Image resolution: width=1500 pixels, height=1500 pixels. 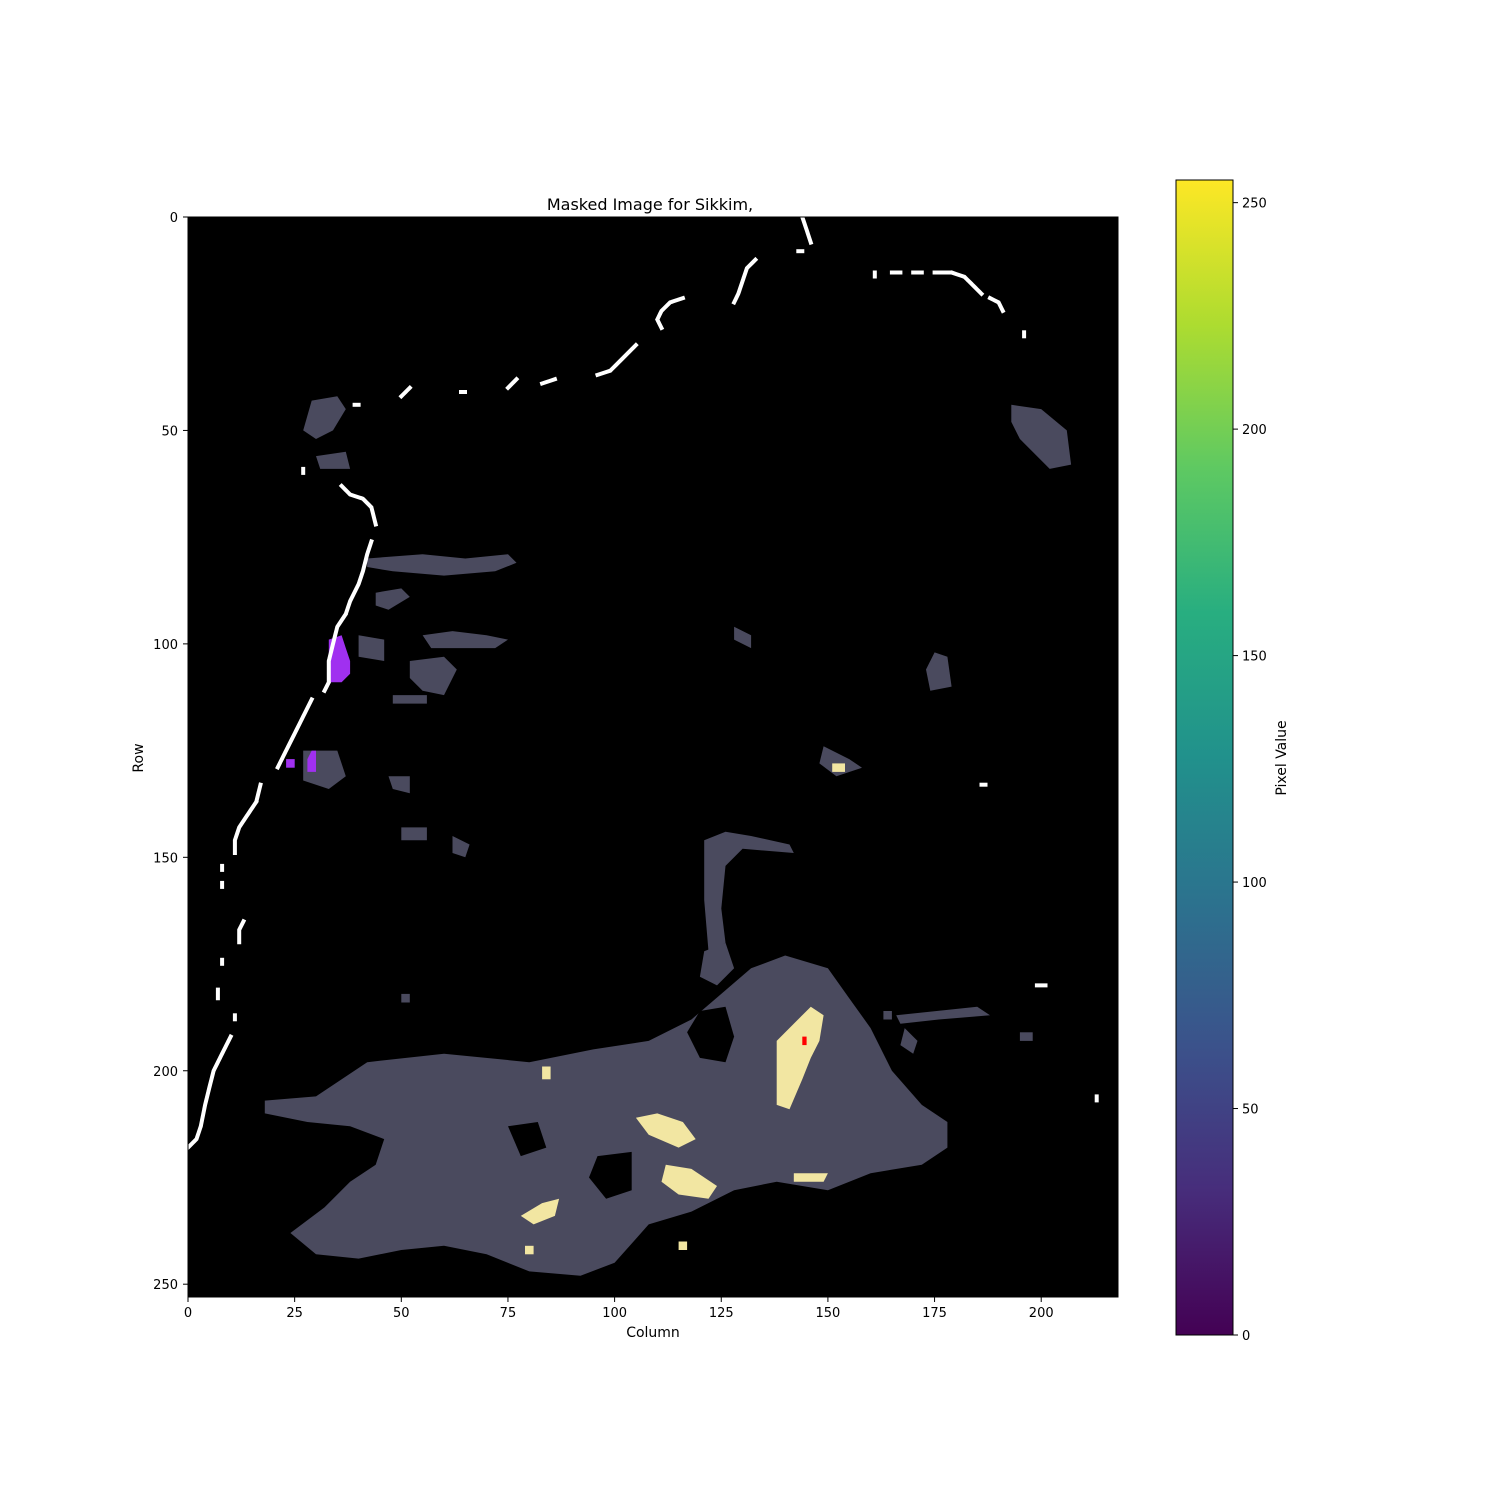 What do you see at coordinates (934, 1313) in the screenshot?
I see `x-tick-label: 175` at bounding box center [934, 1313].